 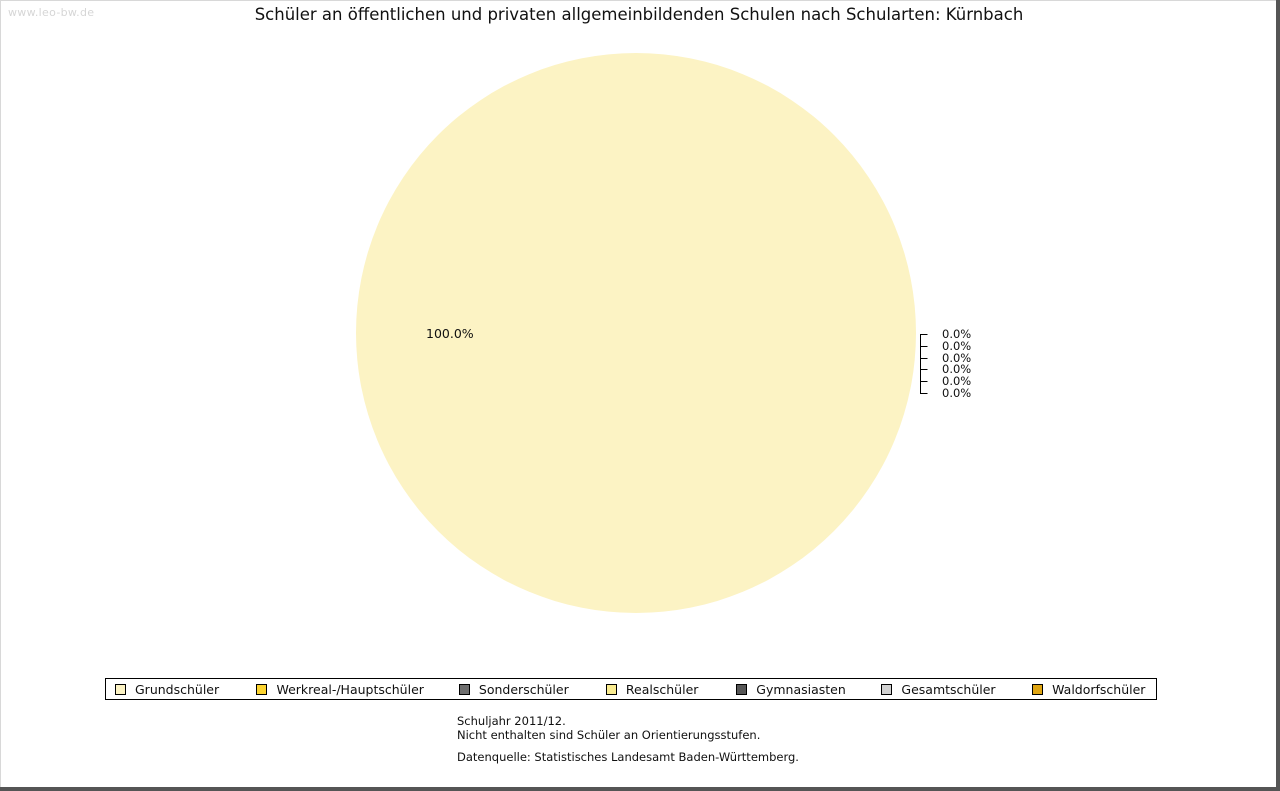 What do you see at coordinates (957, 346) in the screenshot?
I see `pie-label-sonder-percent: 0.0%` at bounding box center [957, 346].